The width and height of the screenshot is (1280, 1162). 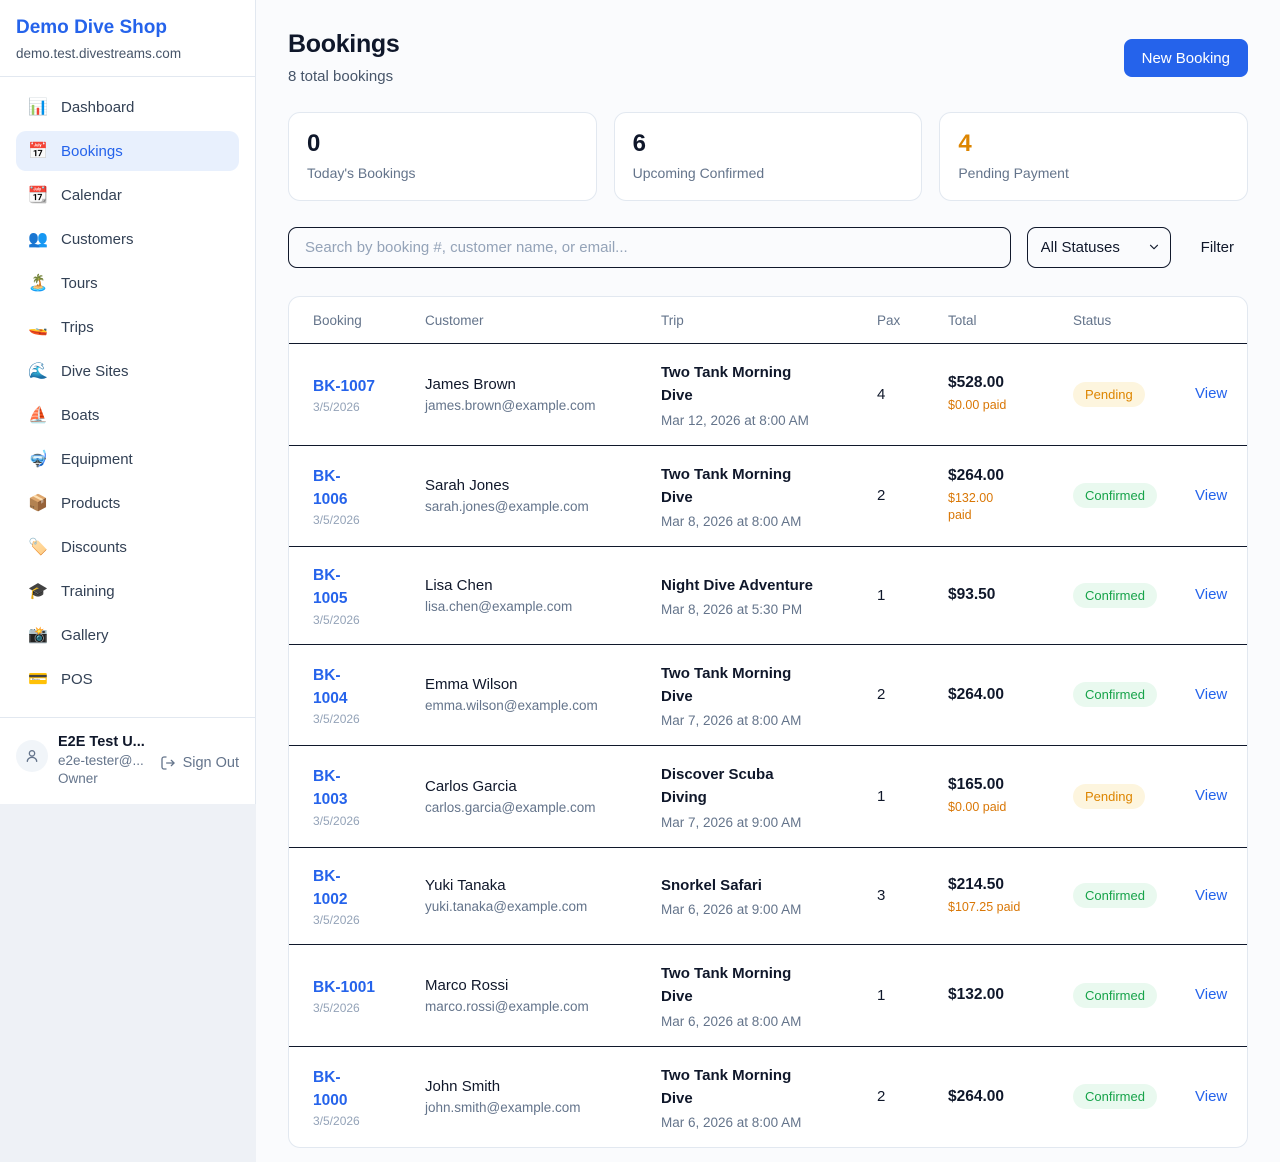 What do you see at coordinates (726, 1086) in the screenshot?
I see `trip-name: Two Tank Morning Dive` at bounding box center [726, 1086].